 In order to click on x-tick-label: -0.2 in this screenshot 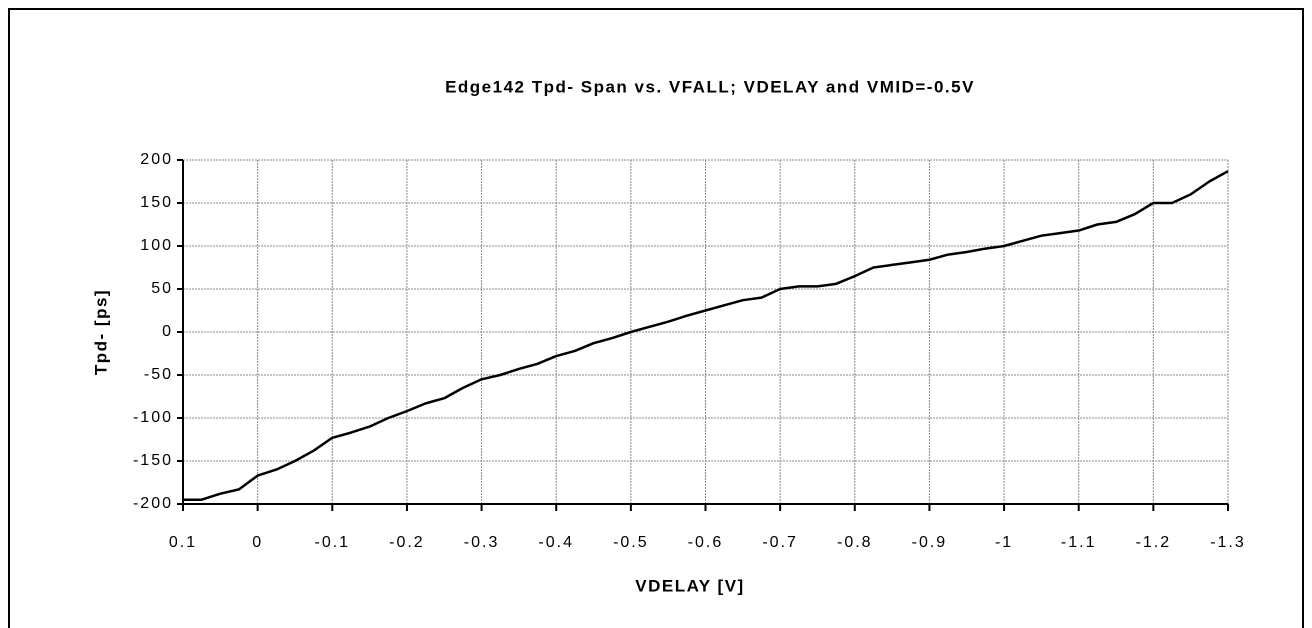, I will do `click(407, 542)`.